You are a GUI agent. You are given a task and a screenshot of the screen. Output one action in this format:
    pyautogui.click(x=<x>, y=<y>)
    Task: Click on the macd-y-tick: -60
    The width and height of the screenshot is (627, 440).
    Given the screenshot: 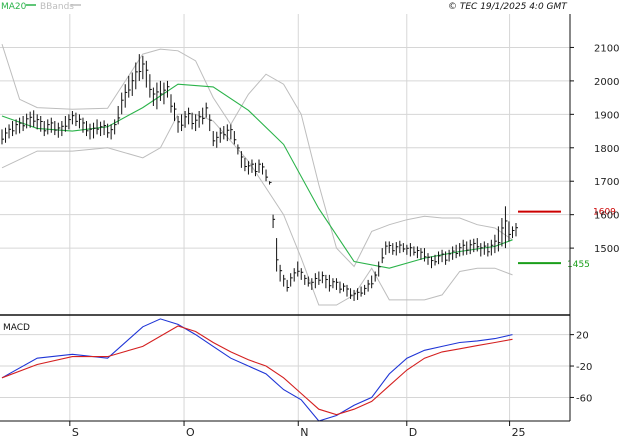 What is the action you would take?
    pyautogui.click(x=584, y=398)
    